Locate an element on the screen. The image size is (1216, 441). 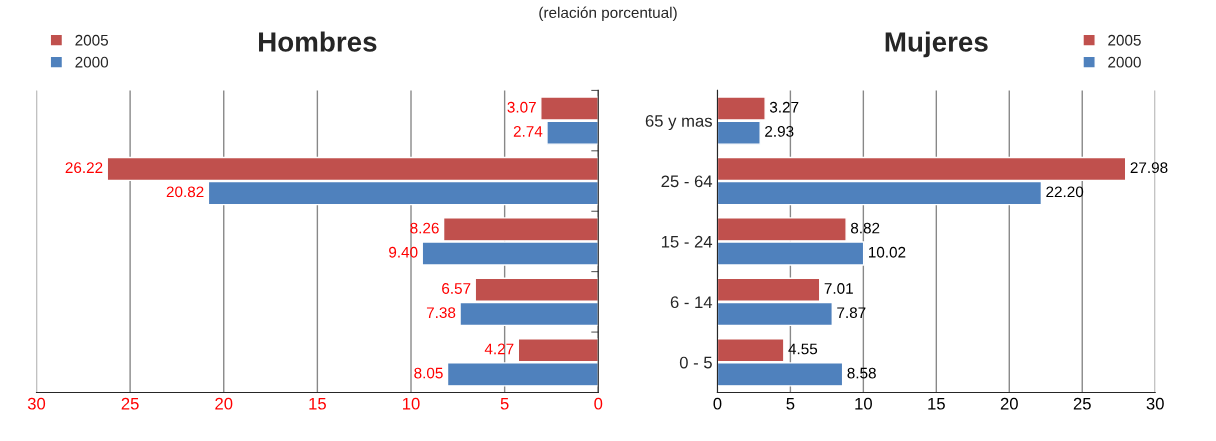
chart-title: Mujeres is located at coordinates (936, 44).